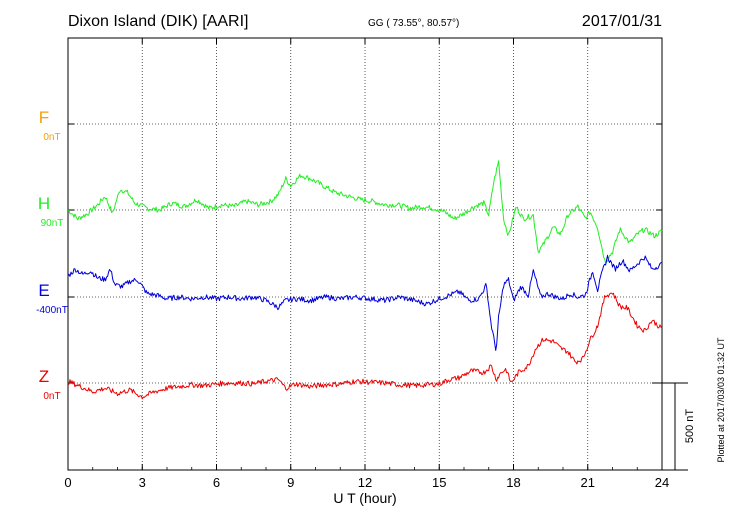 The image size is (730, 520). I want to click on series-label-h: H, so click(44, 203).